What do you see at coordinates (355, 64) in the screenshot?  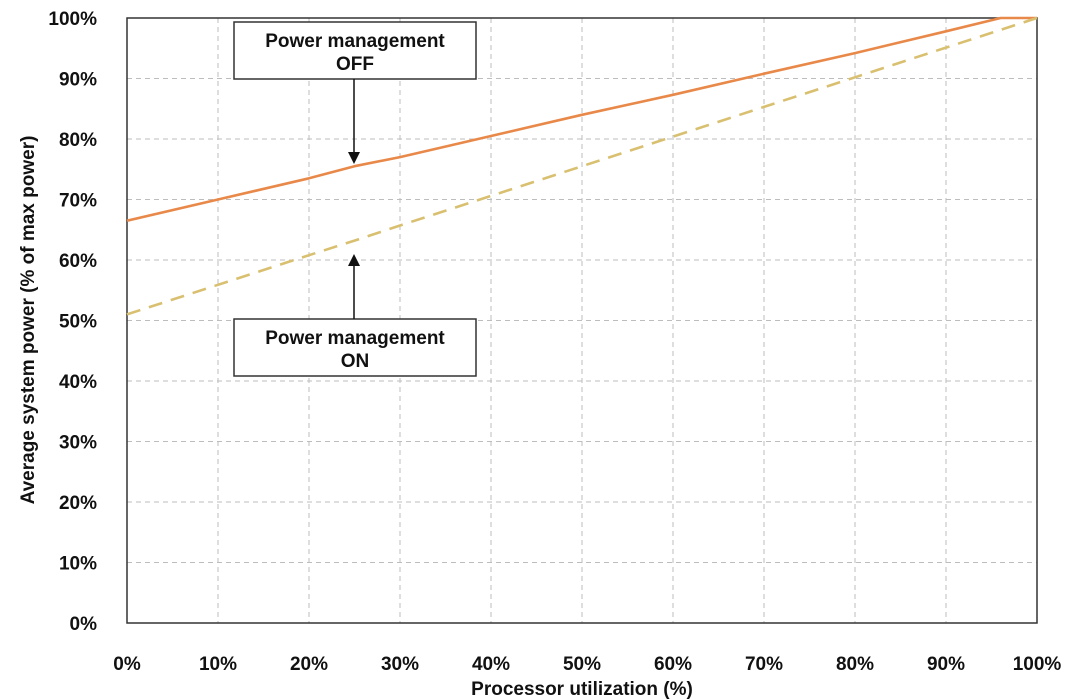 I see `callout-off-line2: OFF` at bounding box center [355, 64].